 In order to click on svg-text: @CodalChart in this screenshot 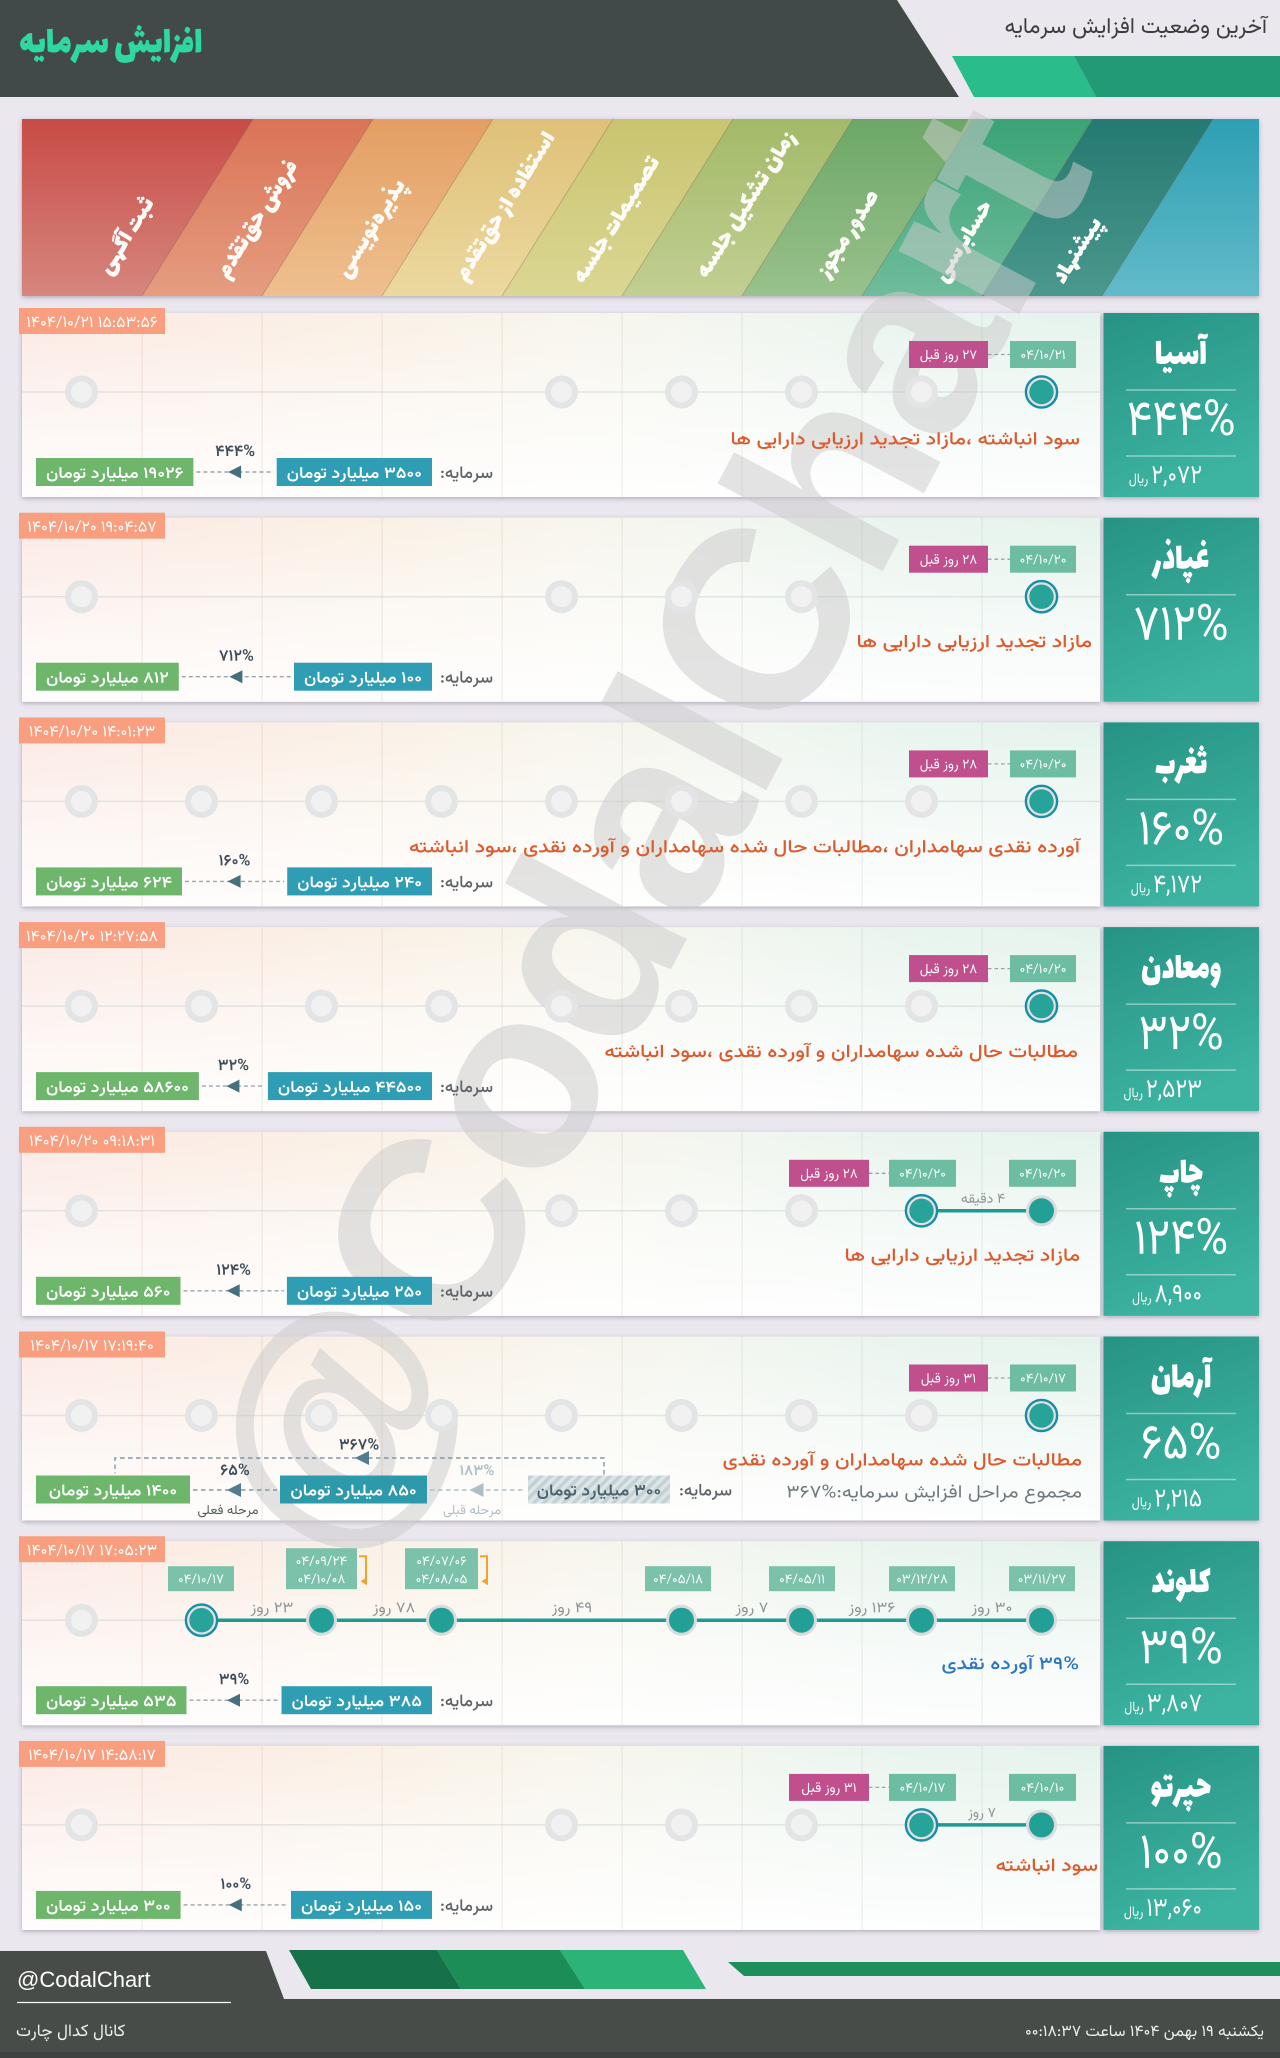, I will do `click(84, 1979)`.